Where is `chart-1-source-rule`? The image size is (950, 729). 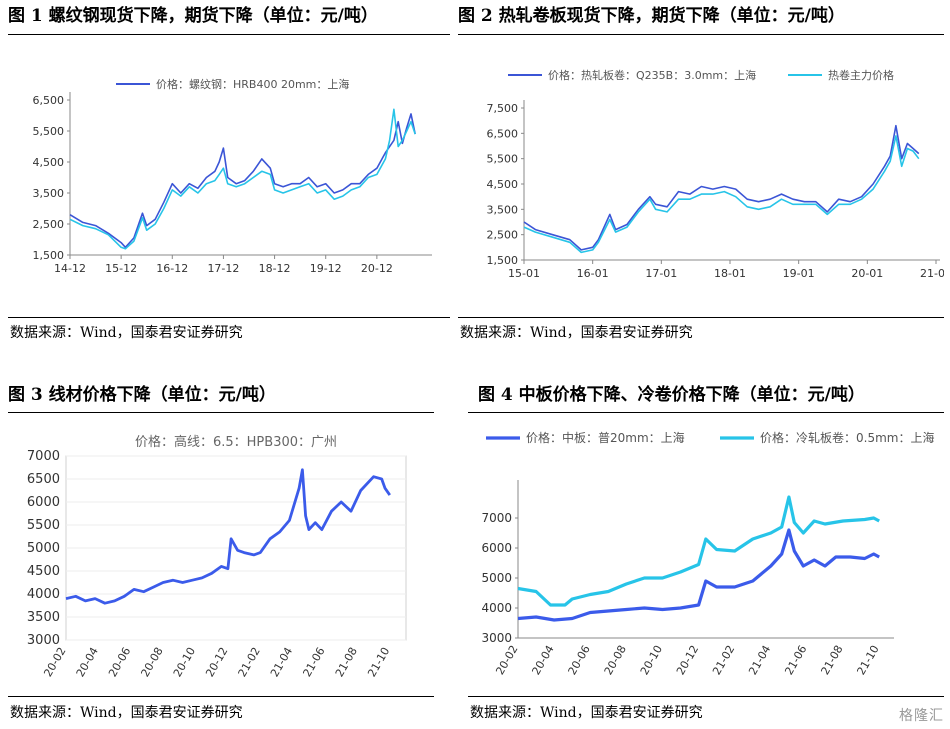 chart-1-source-rule is located at coordinates (229, 317).